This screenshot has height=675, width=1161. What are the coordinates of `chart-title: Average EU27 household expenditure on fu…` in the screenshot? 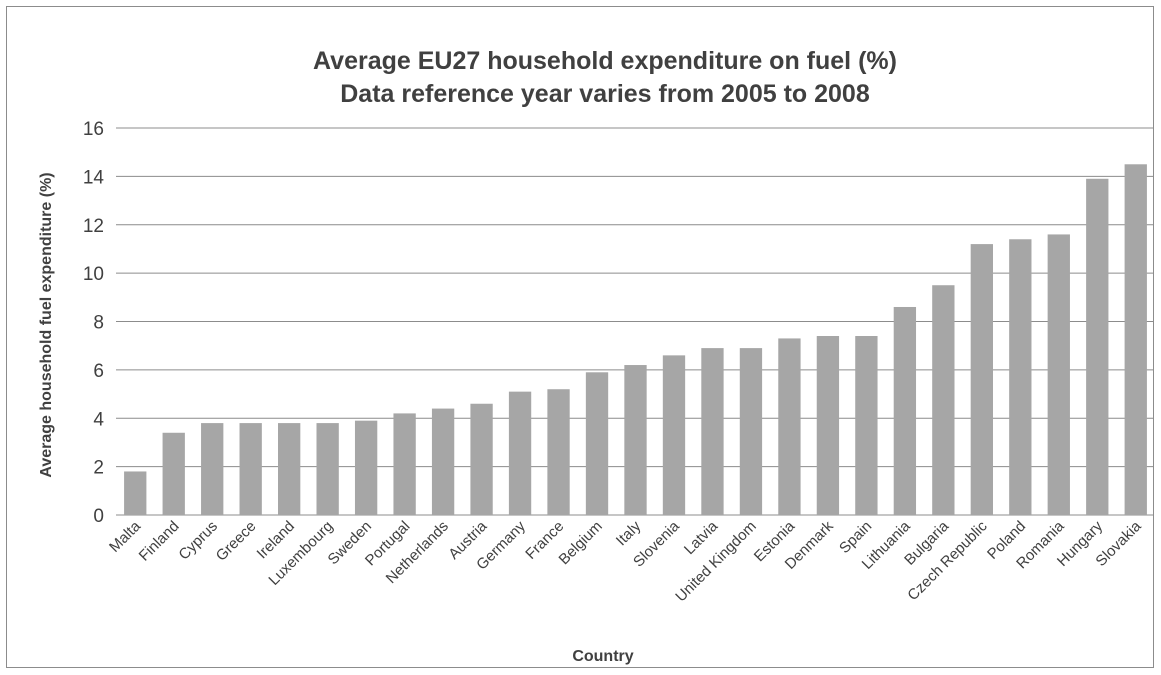 It's located at (605, 61).